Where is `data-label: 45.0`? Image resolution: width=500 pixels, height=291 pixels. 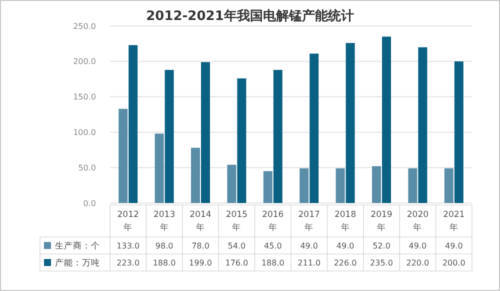
data-label: 45.0 is located at coordinates (273, 245).